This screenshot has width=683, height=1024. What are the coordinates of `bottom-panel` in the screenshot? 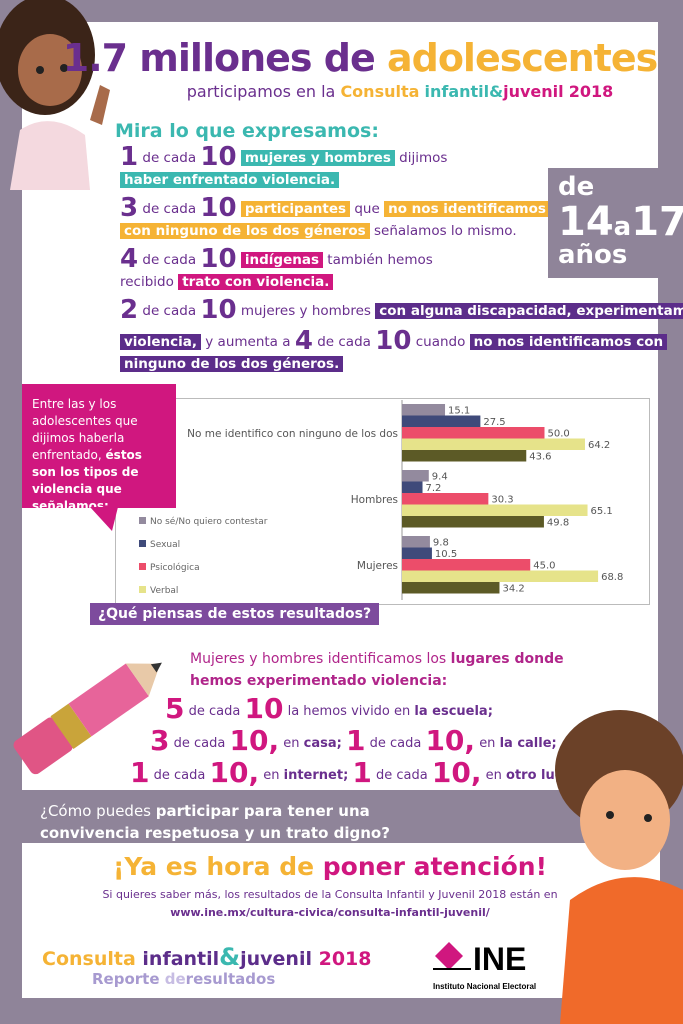 It's located at (341, 920).